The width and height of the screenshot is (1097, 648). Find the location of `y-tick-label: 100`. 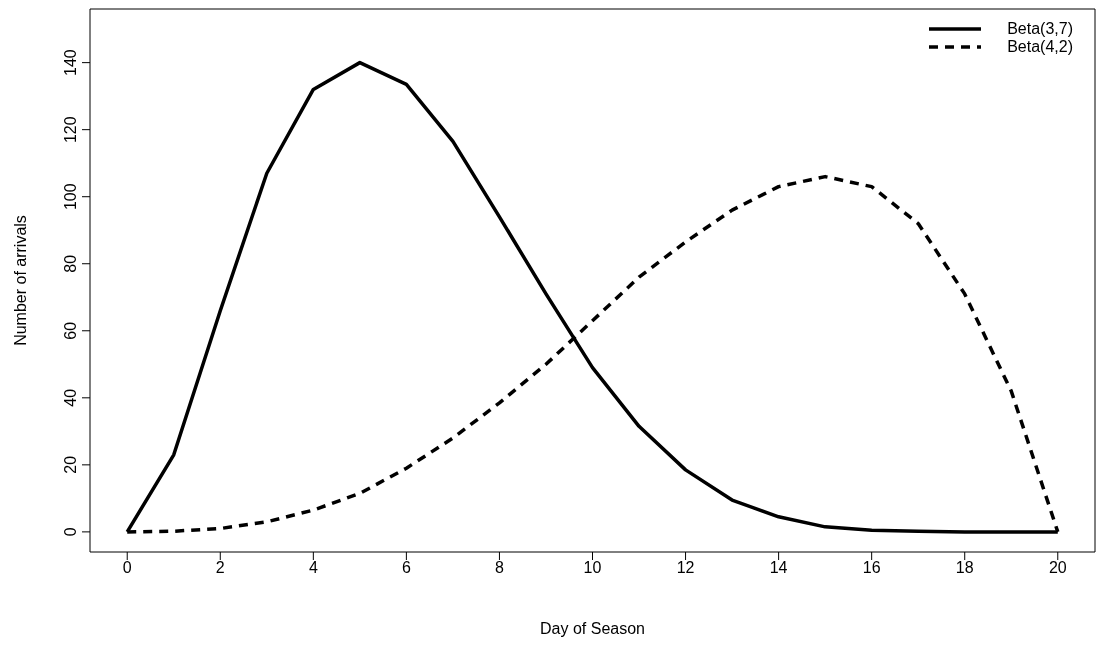

y-tick-label: 100 is located at coordinates (70, 197).